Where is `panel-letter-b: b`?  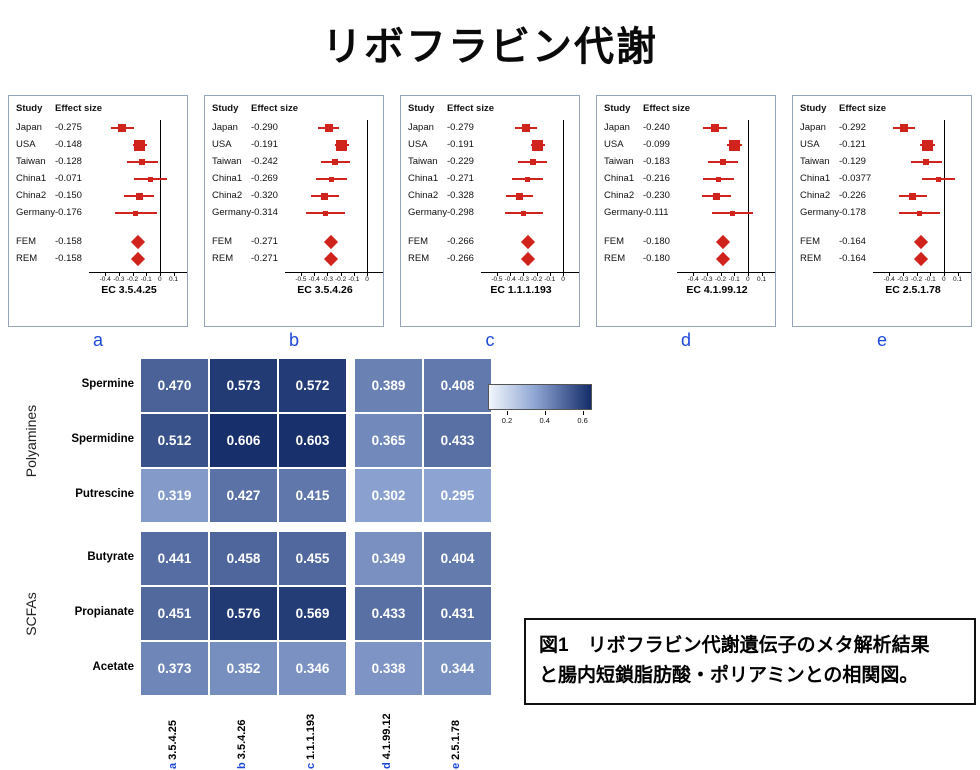
panel-letter-b: b is located at coordinates (293, 340).